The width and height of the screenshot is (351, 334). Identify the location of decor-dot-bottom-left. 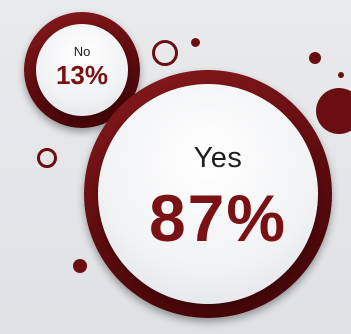
(80, 266).